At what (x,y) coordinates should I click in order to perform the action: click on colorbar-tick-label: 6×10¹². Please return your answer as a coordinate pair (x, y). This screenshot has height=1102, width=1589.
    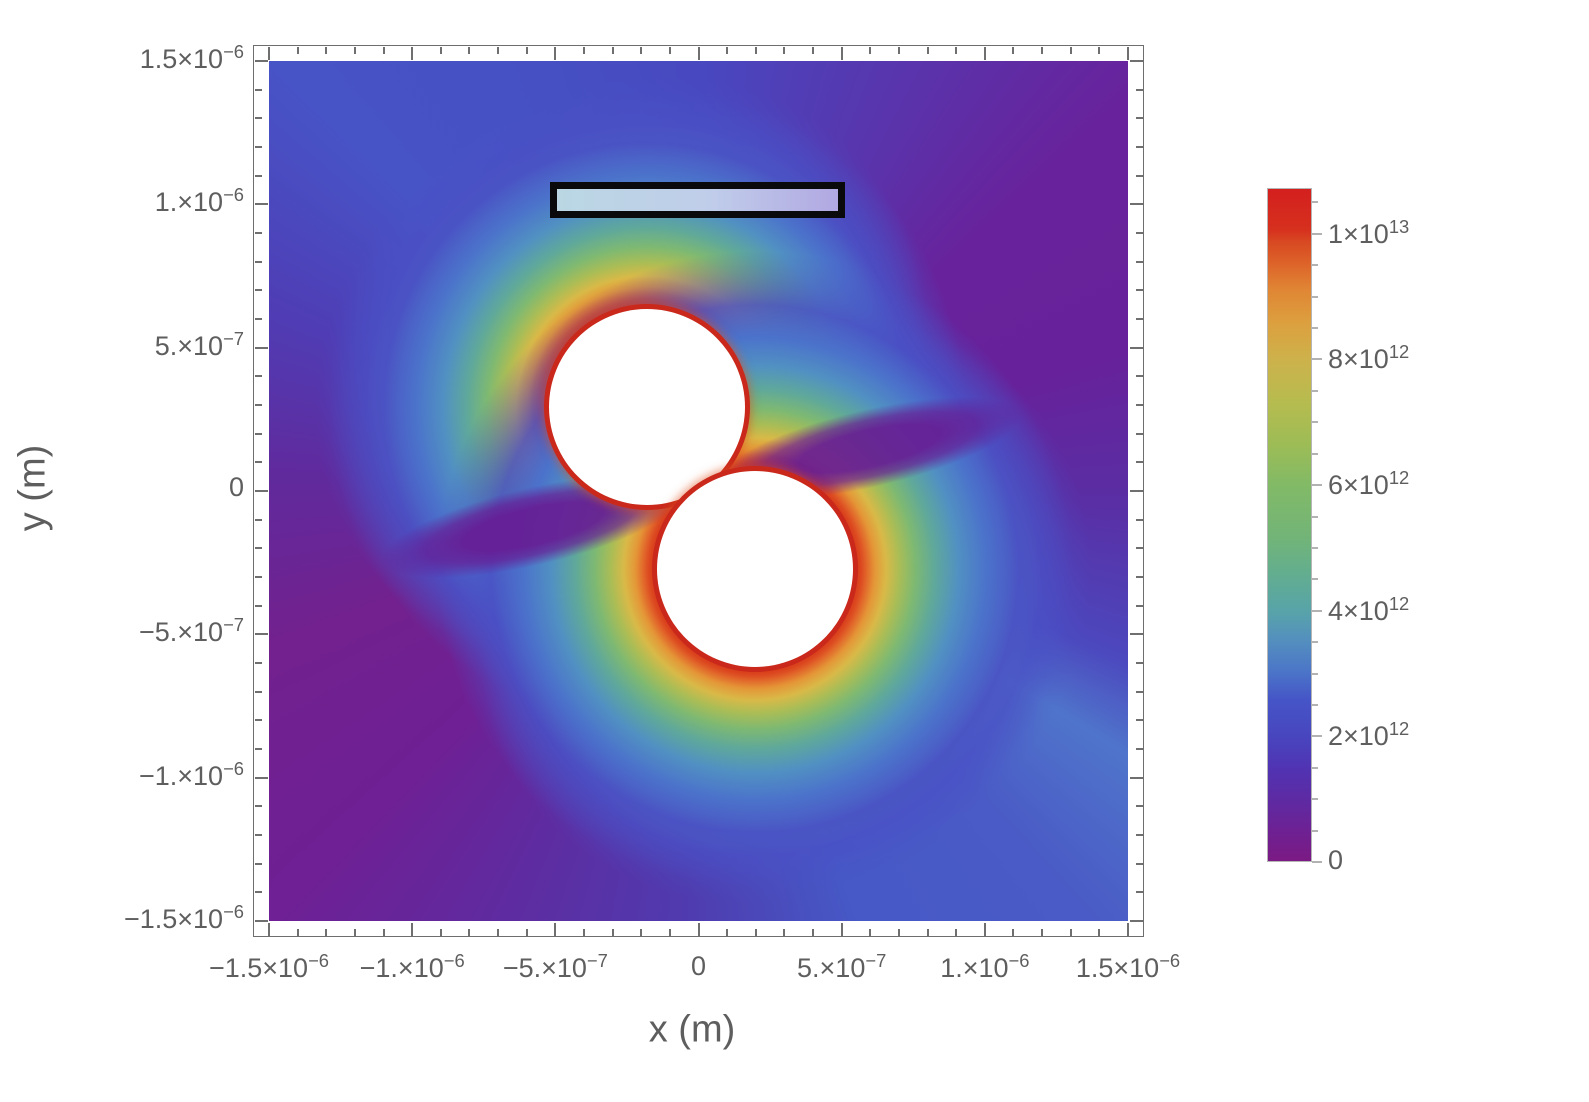
    Looking at the image, I should click on (1369, 484).